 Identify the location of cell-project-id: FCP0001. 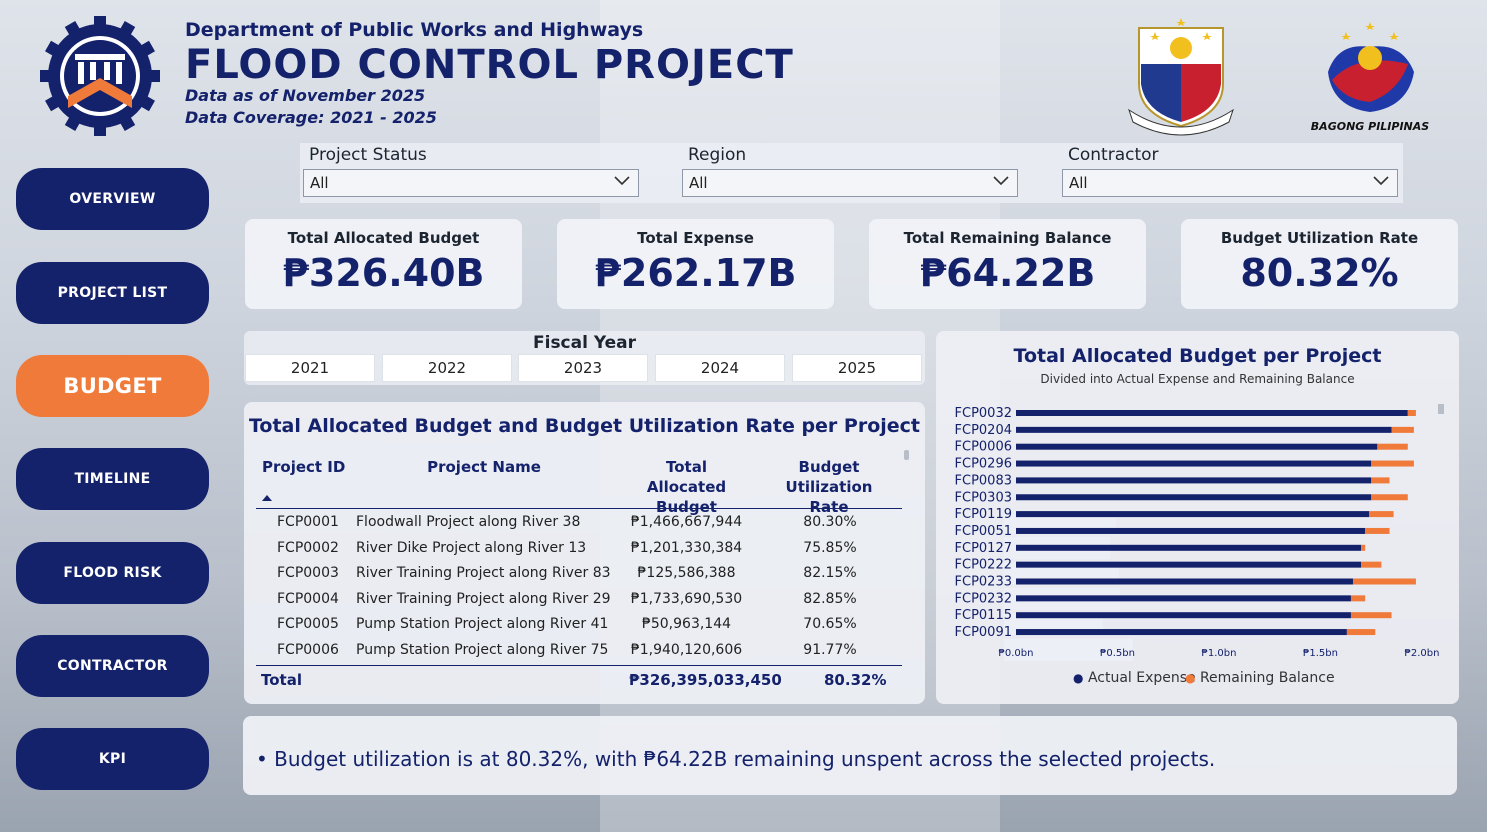
(308, 522).